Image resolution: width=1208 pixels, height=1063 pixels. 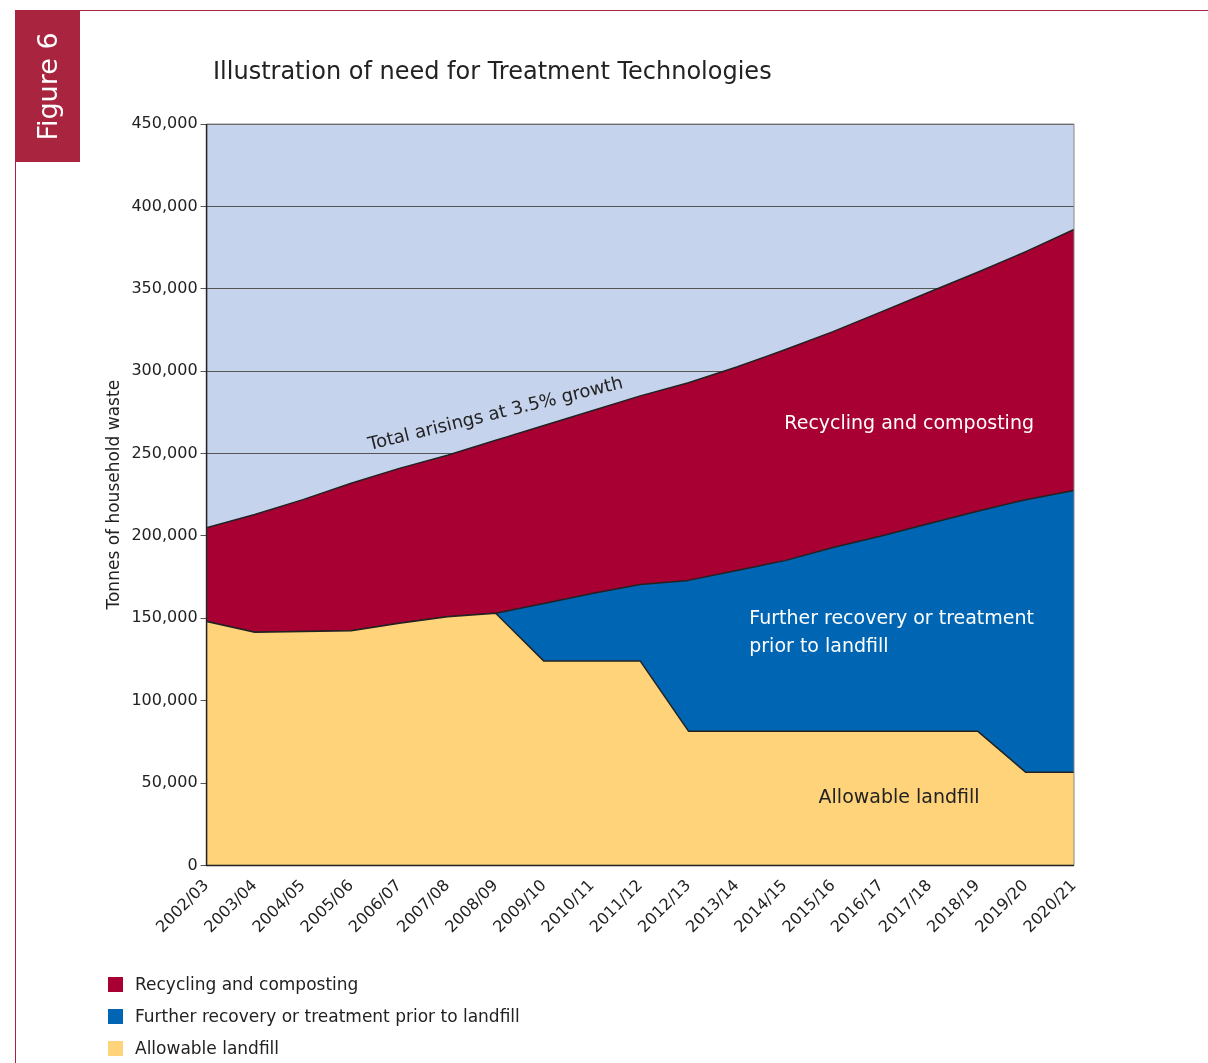 I want to click on text: Allowable landfill, so click(x=899, y=796).